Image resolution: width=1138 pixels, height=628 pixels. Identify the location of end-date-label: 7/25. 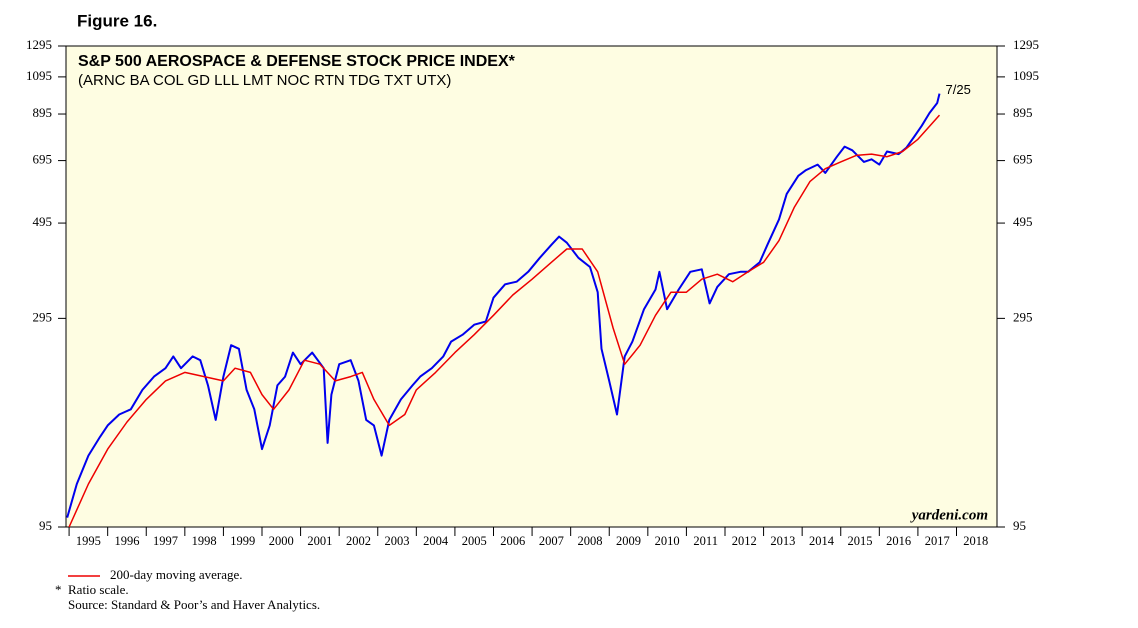
(958, 89).